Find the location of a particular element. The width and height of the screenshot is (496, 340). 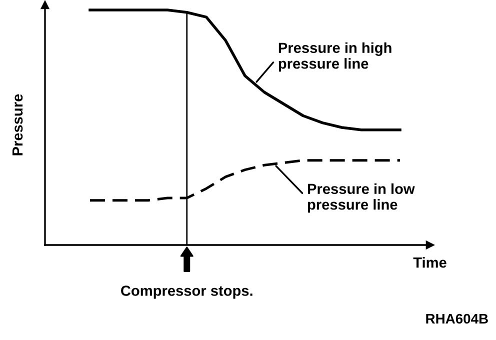

text: RHA604B is located at coordinates (457, 319).